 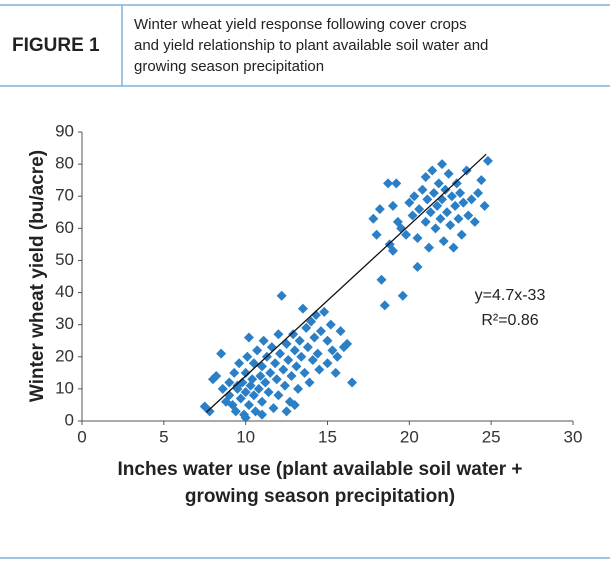 What do you see at coordinates (509, 320) in the screenshot?
I see `r-squared: R²=0.86` at bounding box center [509, 320].